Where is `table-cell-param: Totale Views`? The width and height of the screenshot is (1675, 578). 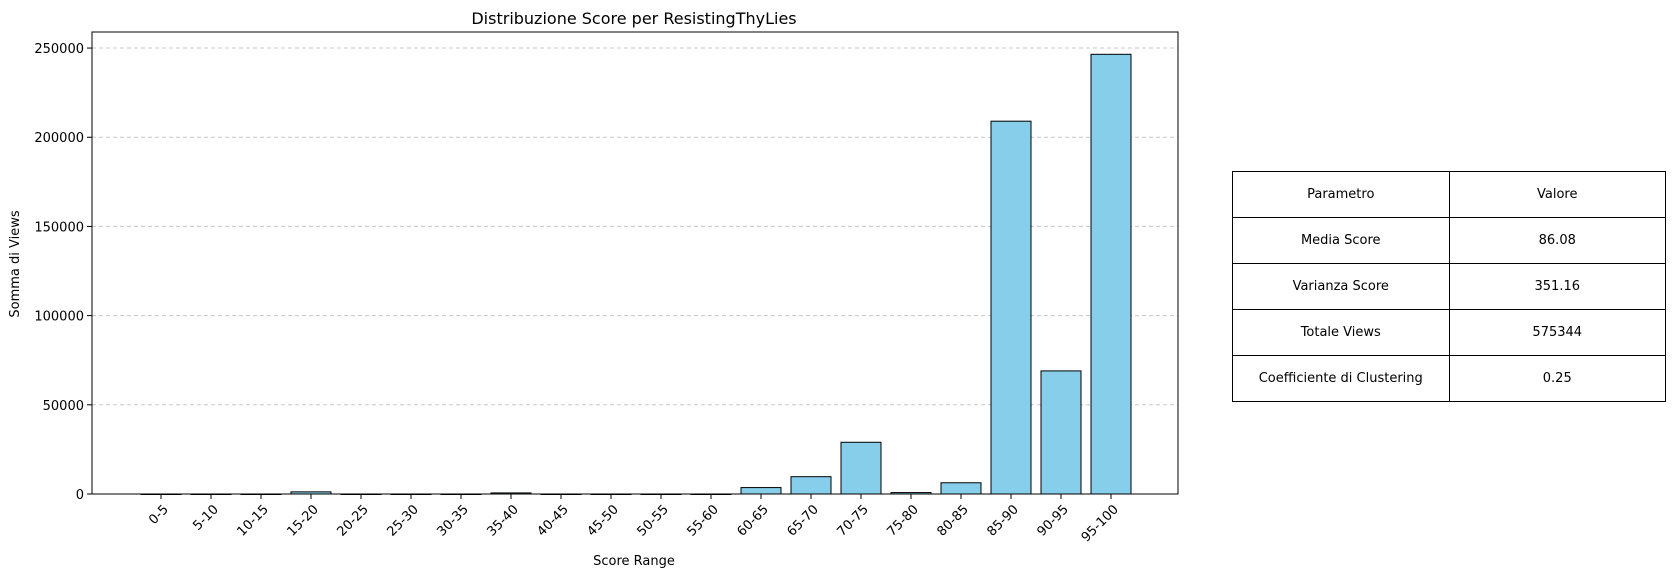
table-cell-param: Totale Views is located at coordinates (1341, 332).